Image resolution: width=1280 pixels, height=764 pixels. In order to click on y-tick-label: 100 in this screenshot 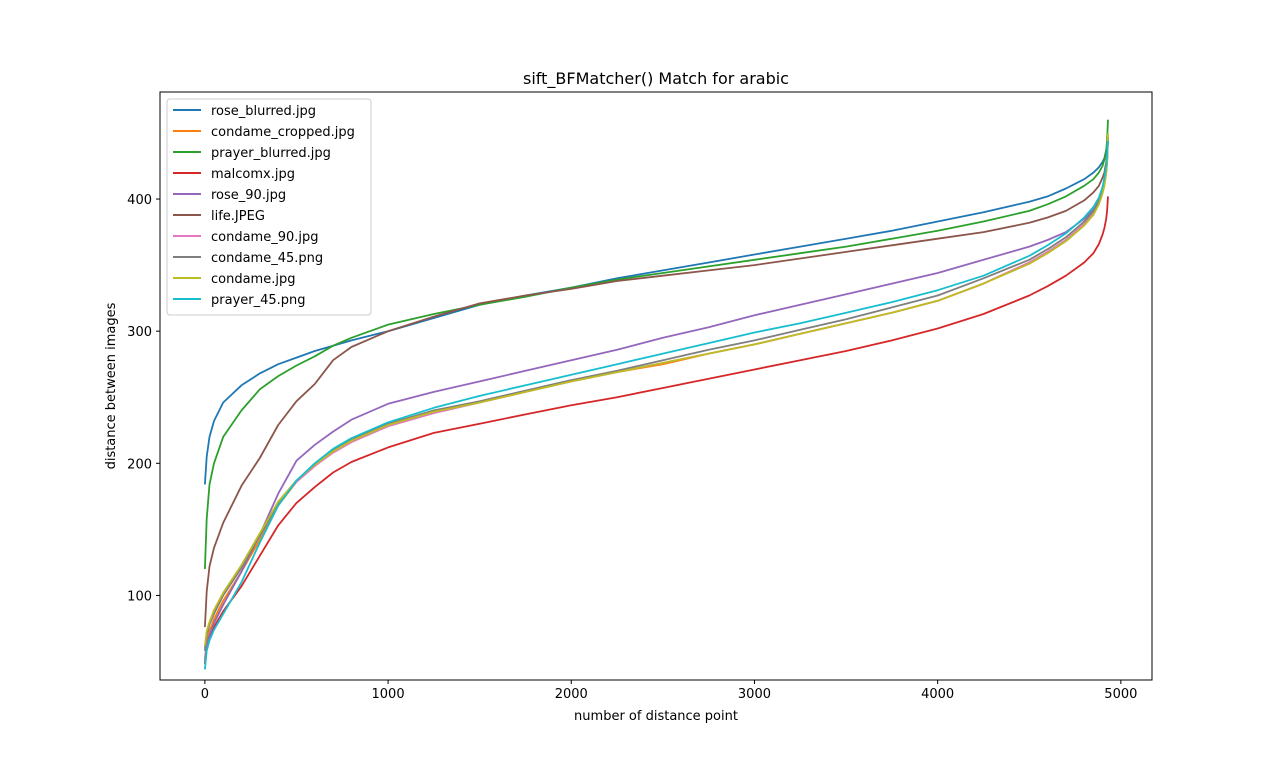, I will do `click(139, 596)`.